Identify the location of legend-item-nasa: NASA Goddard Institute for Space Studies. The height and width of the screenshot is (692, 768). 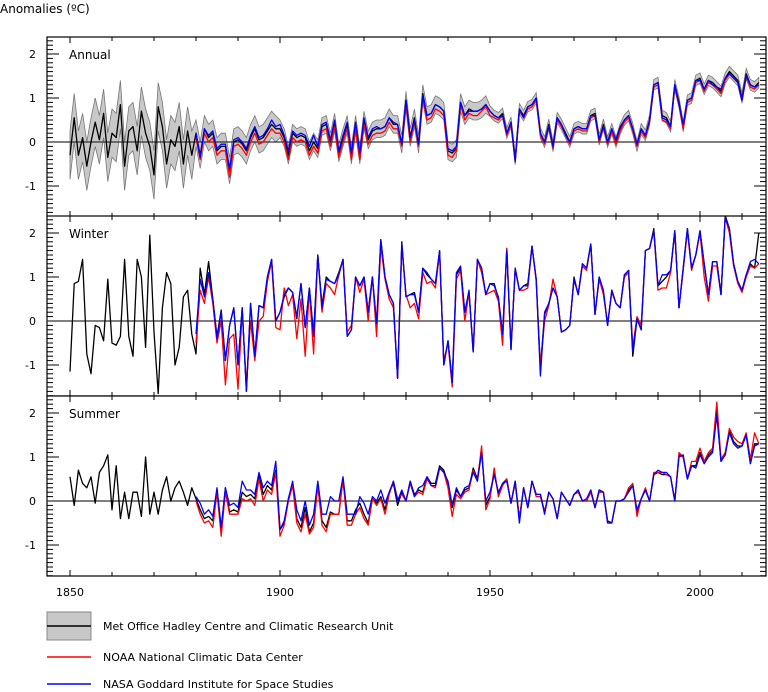
(190, 684).